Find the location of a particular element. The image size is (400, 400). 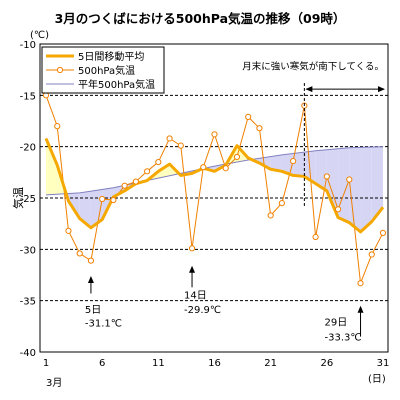

annotation-day-label: 5日 is located at coordinates (93, 310).